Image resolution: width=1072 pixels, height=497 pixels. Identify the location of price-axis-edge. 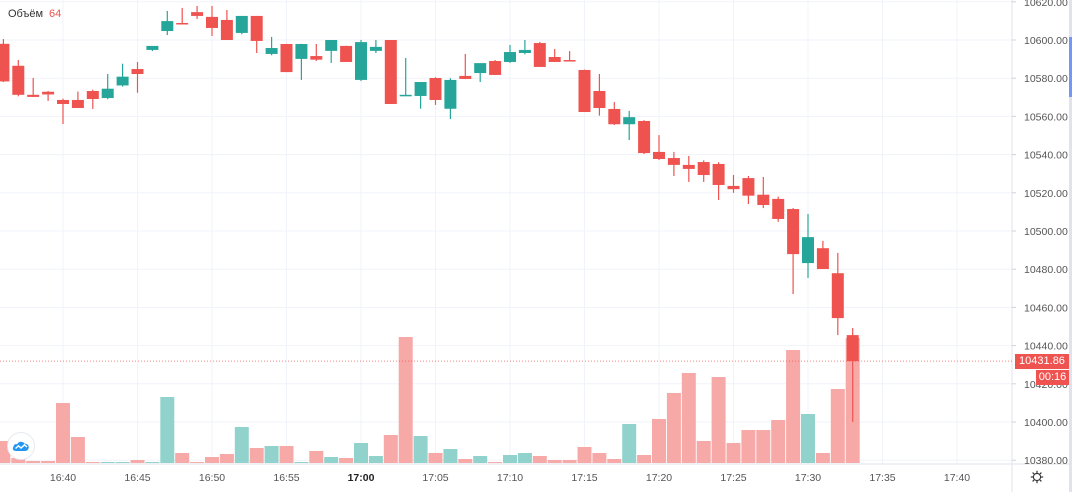
(1070, 246).